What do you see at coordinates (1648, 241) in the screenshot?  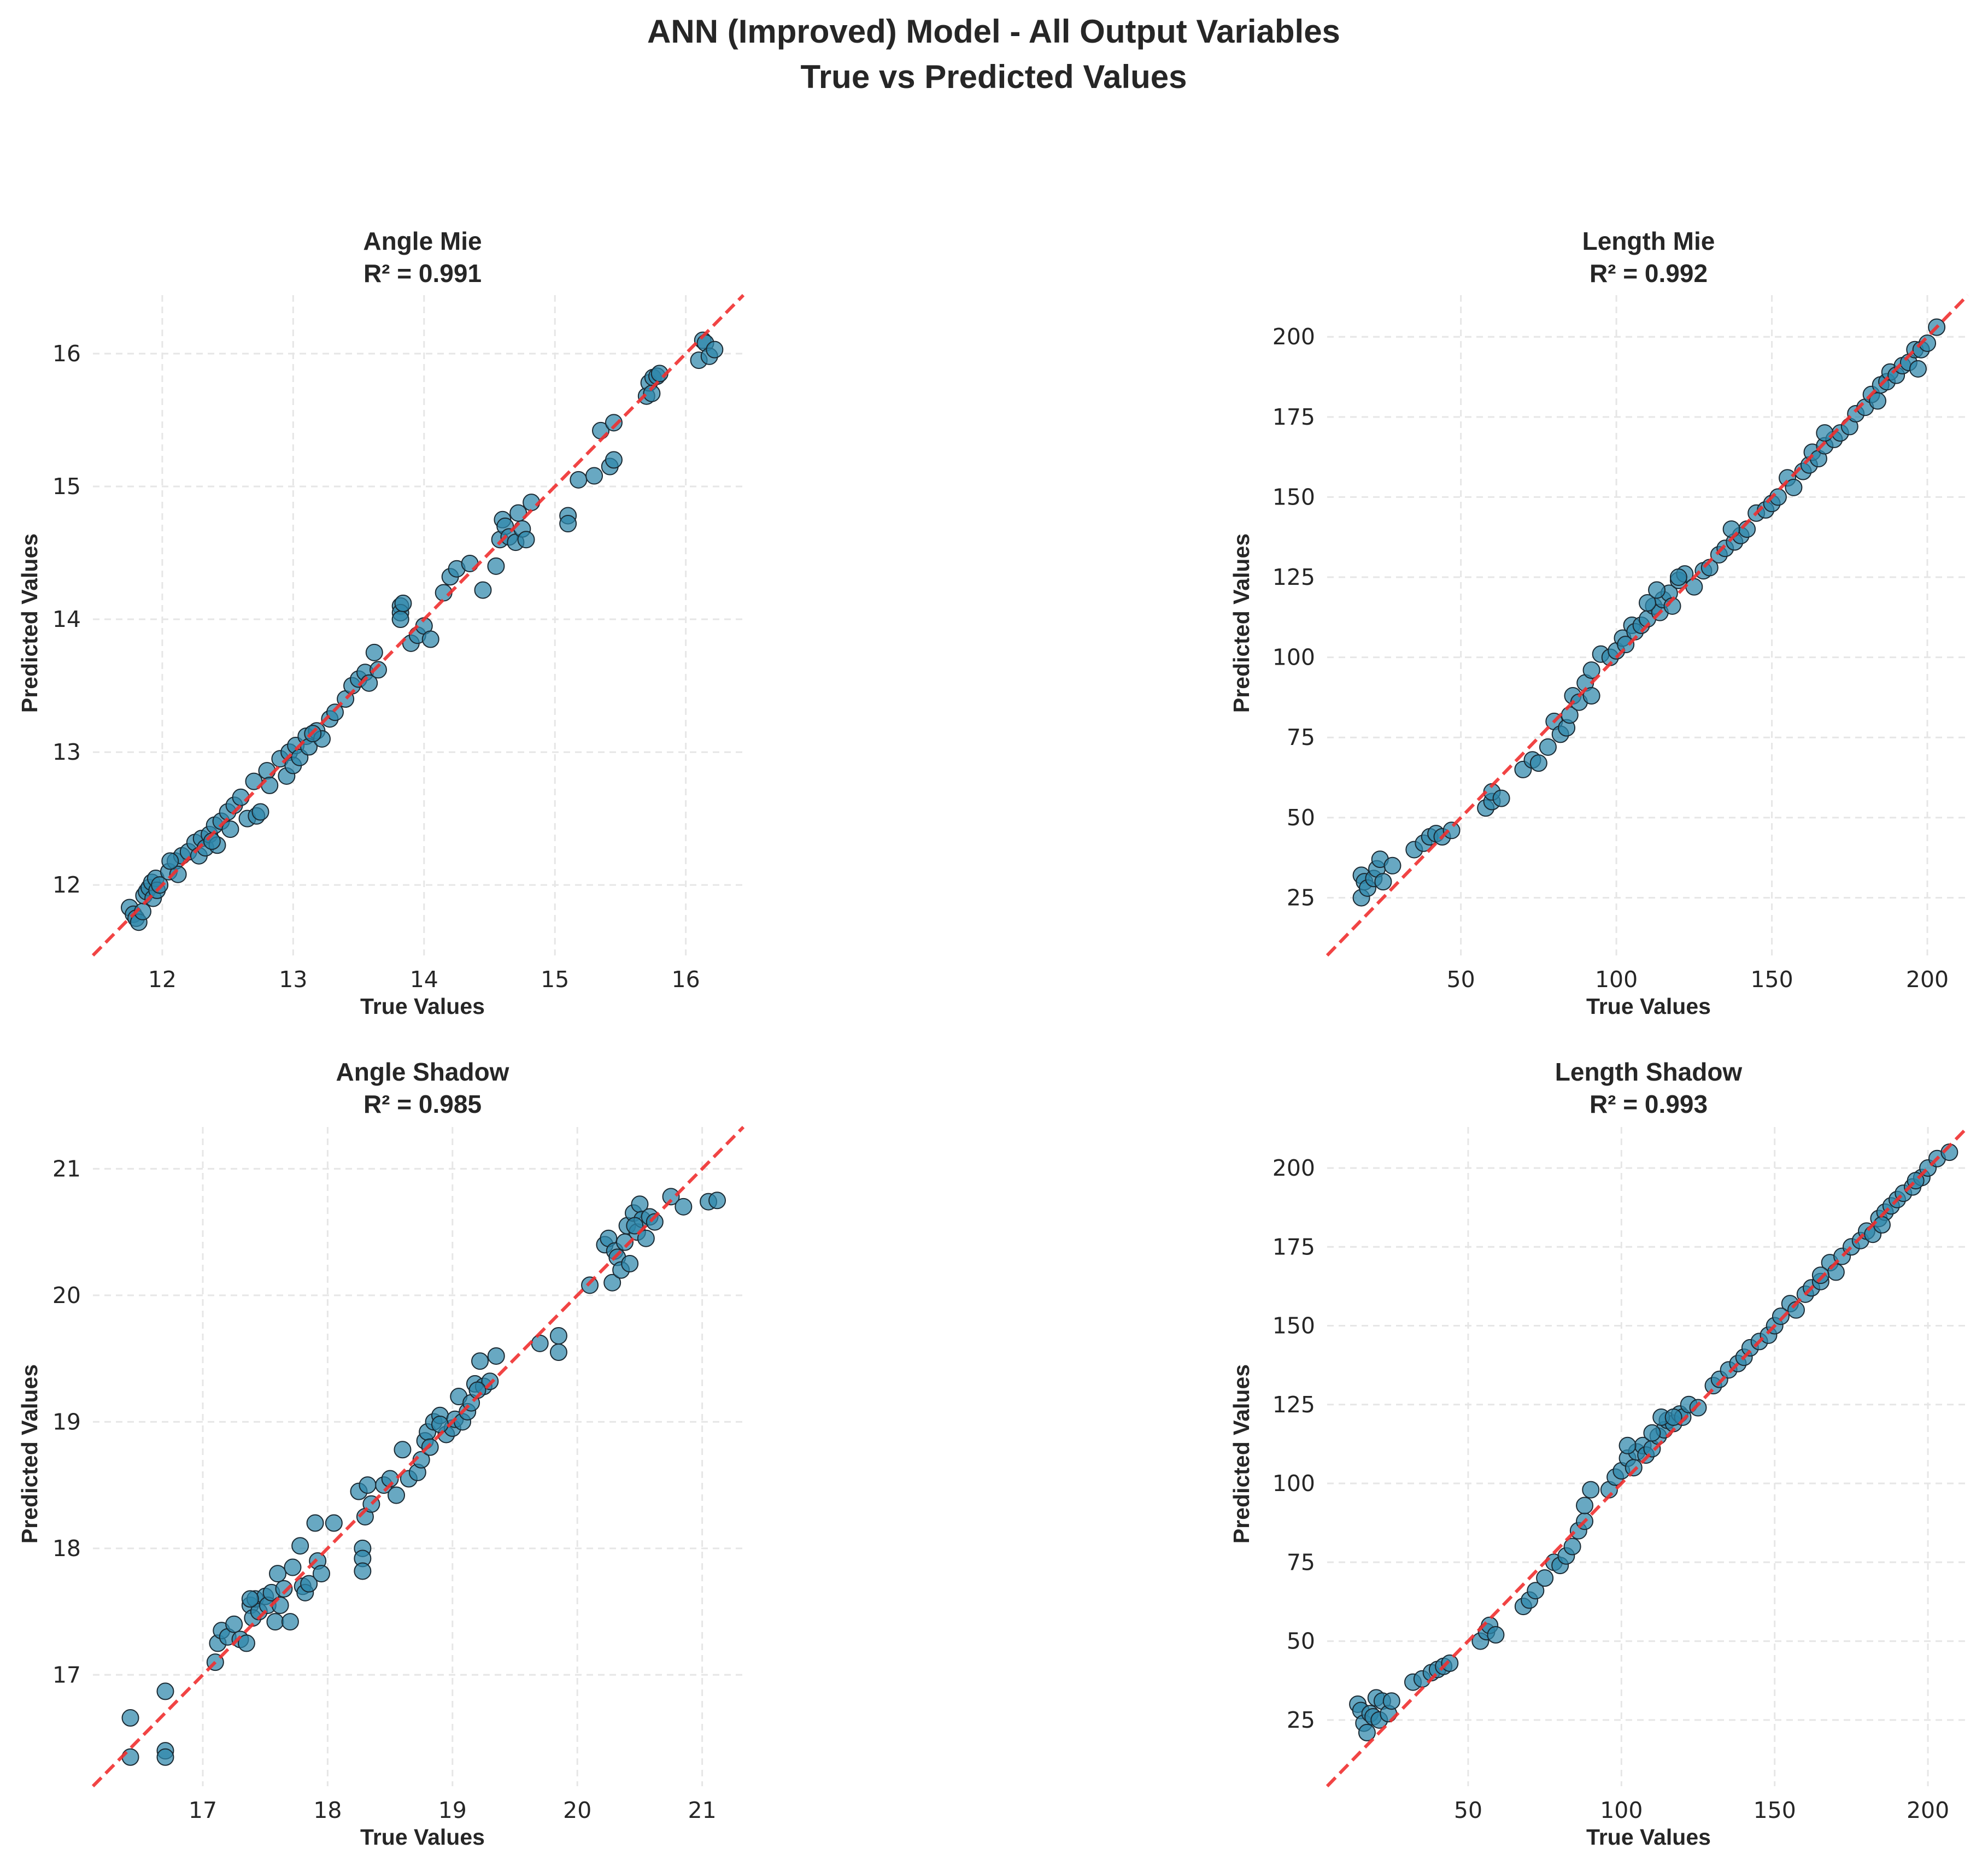 I see `panel-title: Length Mie` at bounding box center [1648, 241].